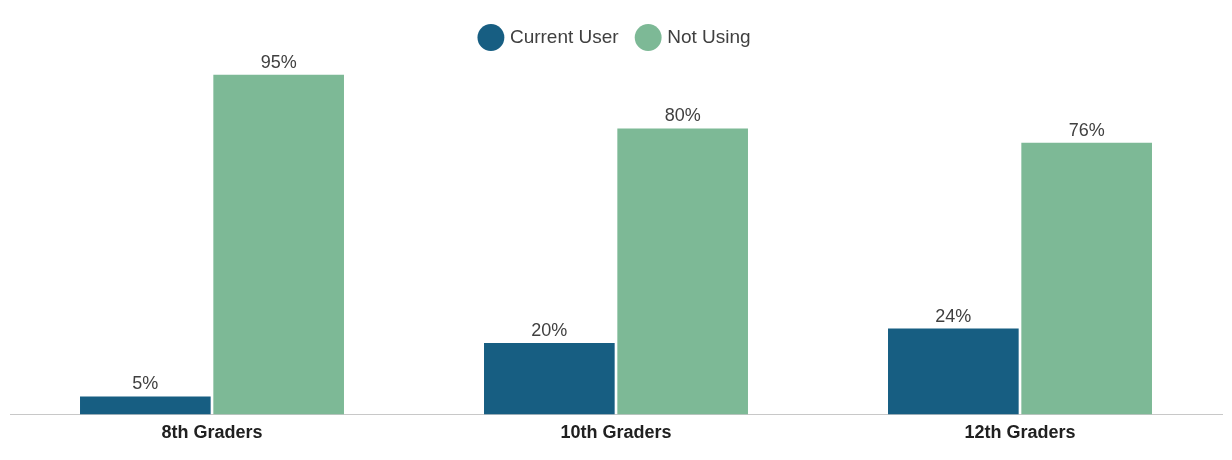  I want to click on data-label: 20%, so click(549, 329).